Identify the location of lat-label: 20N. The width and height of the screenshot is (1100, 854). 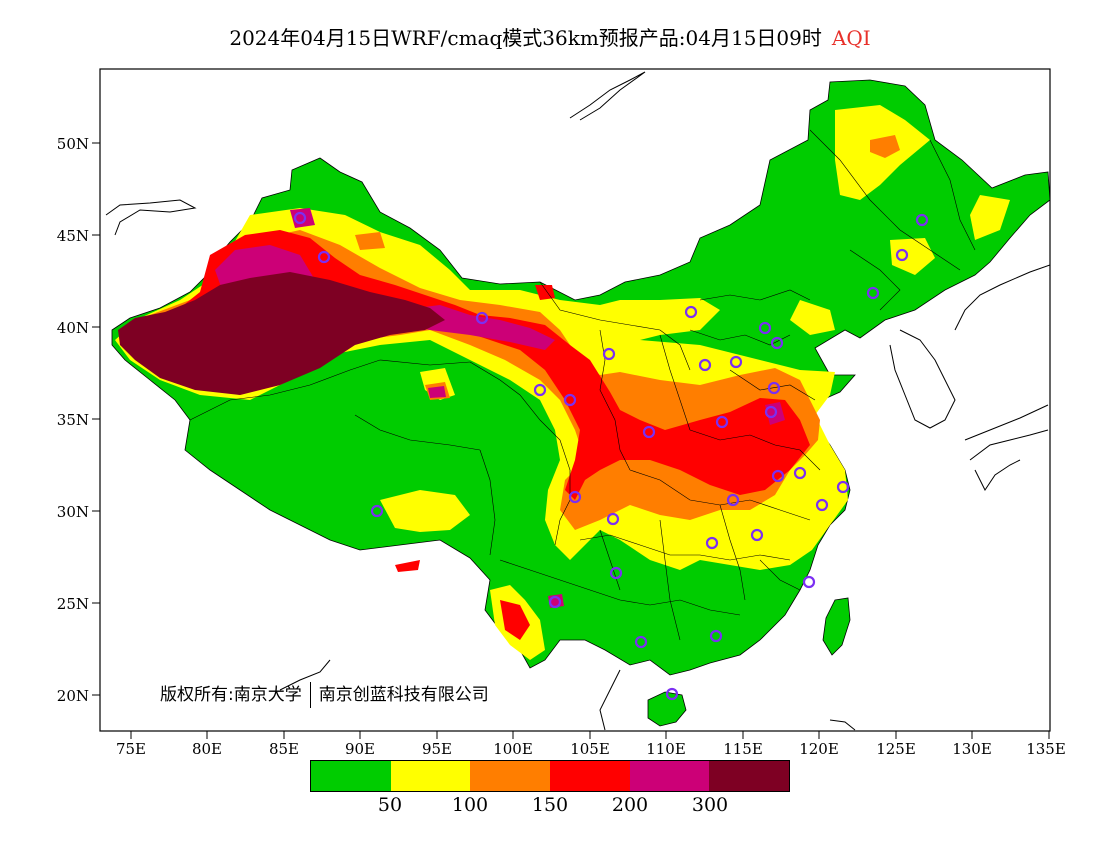
(73, 696).